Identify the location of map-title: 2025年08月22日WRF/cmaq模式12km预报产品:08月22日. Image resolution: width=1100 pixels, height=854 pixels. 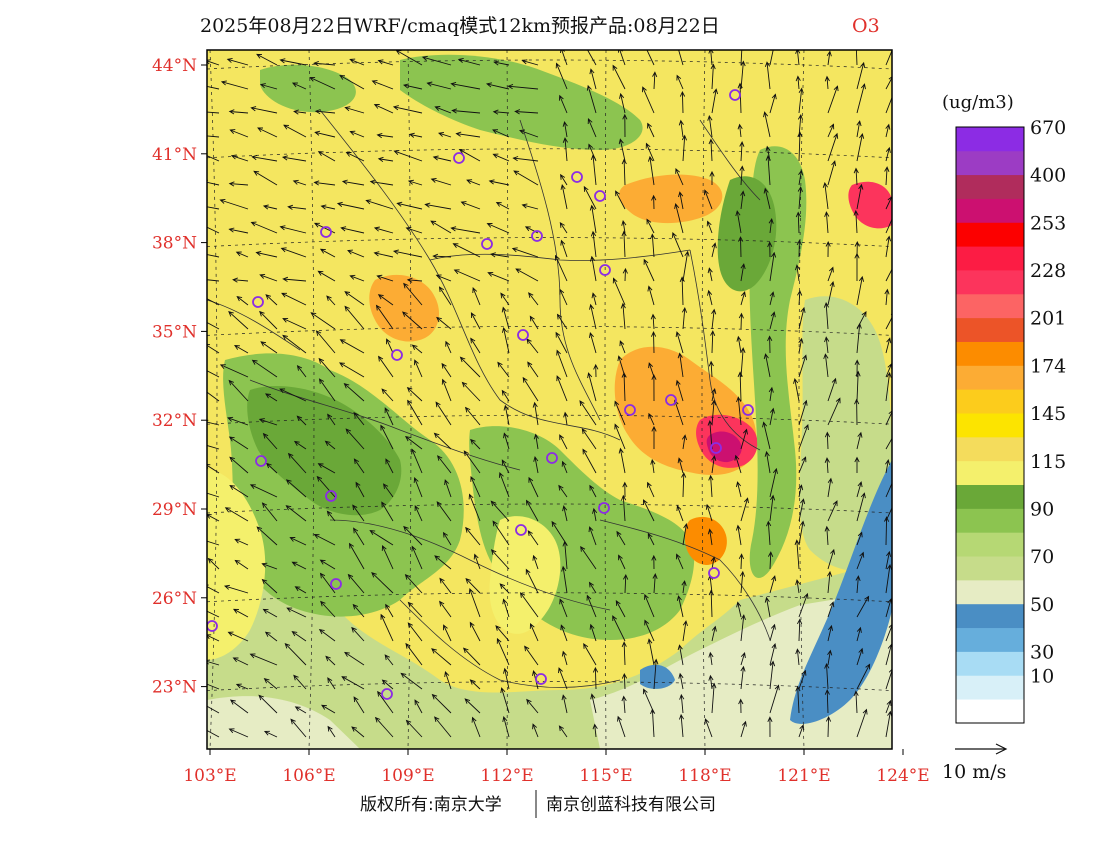
(460, 26).